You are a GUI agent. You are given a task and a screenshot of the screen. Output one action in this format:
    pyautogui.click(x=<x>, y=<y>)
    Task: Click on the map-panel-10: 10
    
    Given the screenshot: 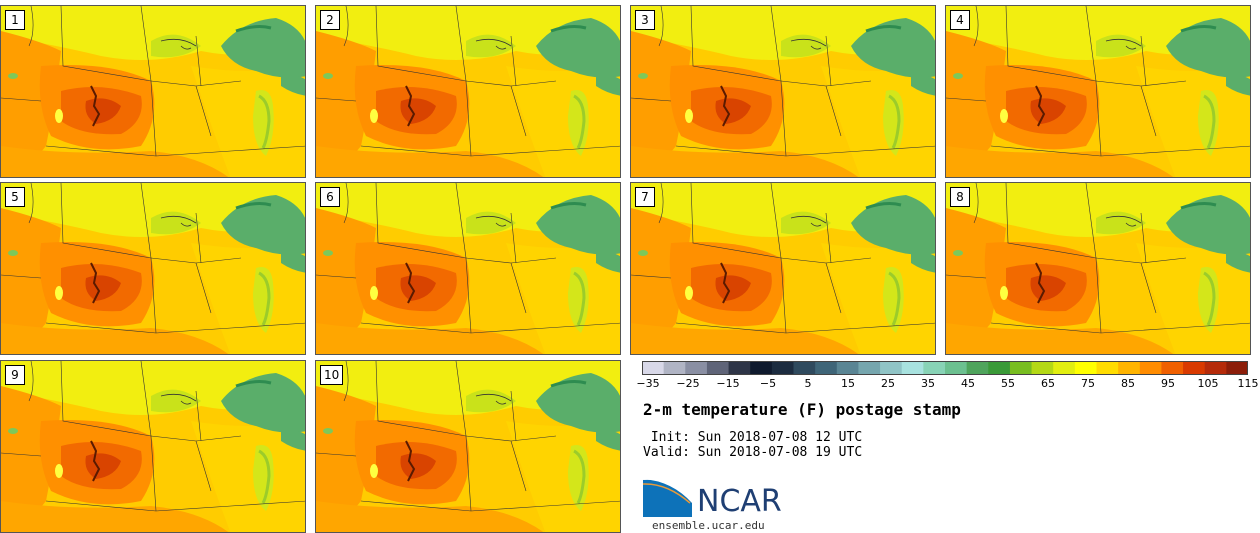 What is the action you would take?
    pyautogui.click(x=468, y=446)
    